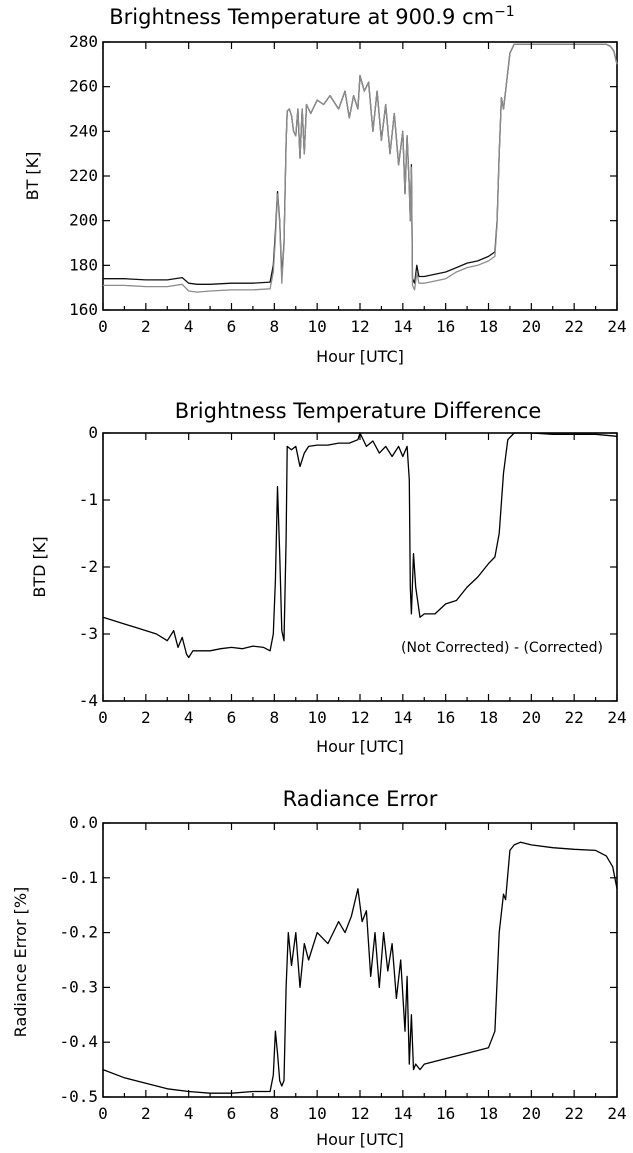 This screenshot has width=633, height=1153. What do you see at coordinates (360, 356) in the screenshot?
I see `panel-1-x-label: Hour [UTC]` at bounding box center [360, 356].